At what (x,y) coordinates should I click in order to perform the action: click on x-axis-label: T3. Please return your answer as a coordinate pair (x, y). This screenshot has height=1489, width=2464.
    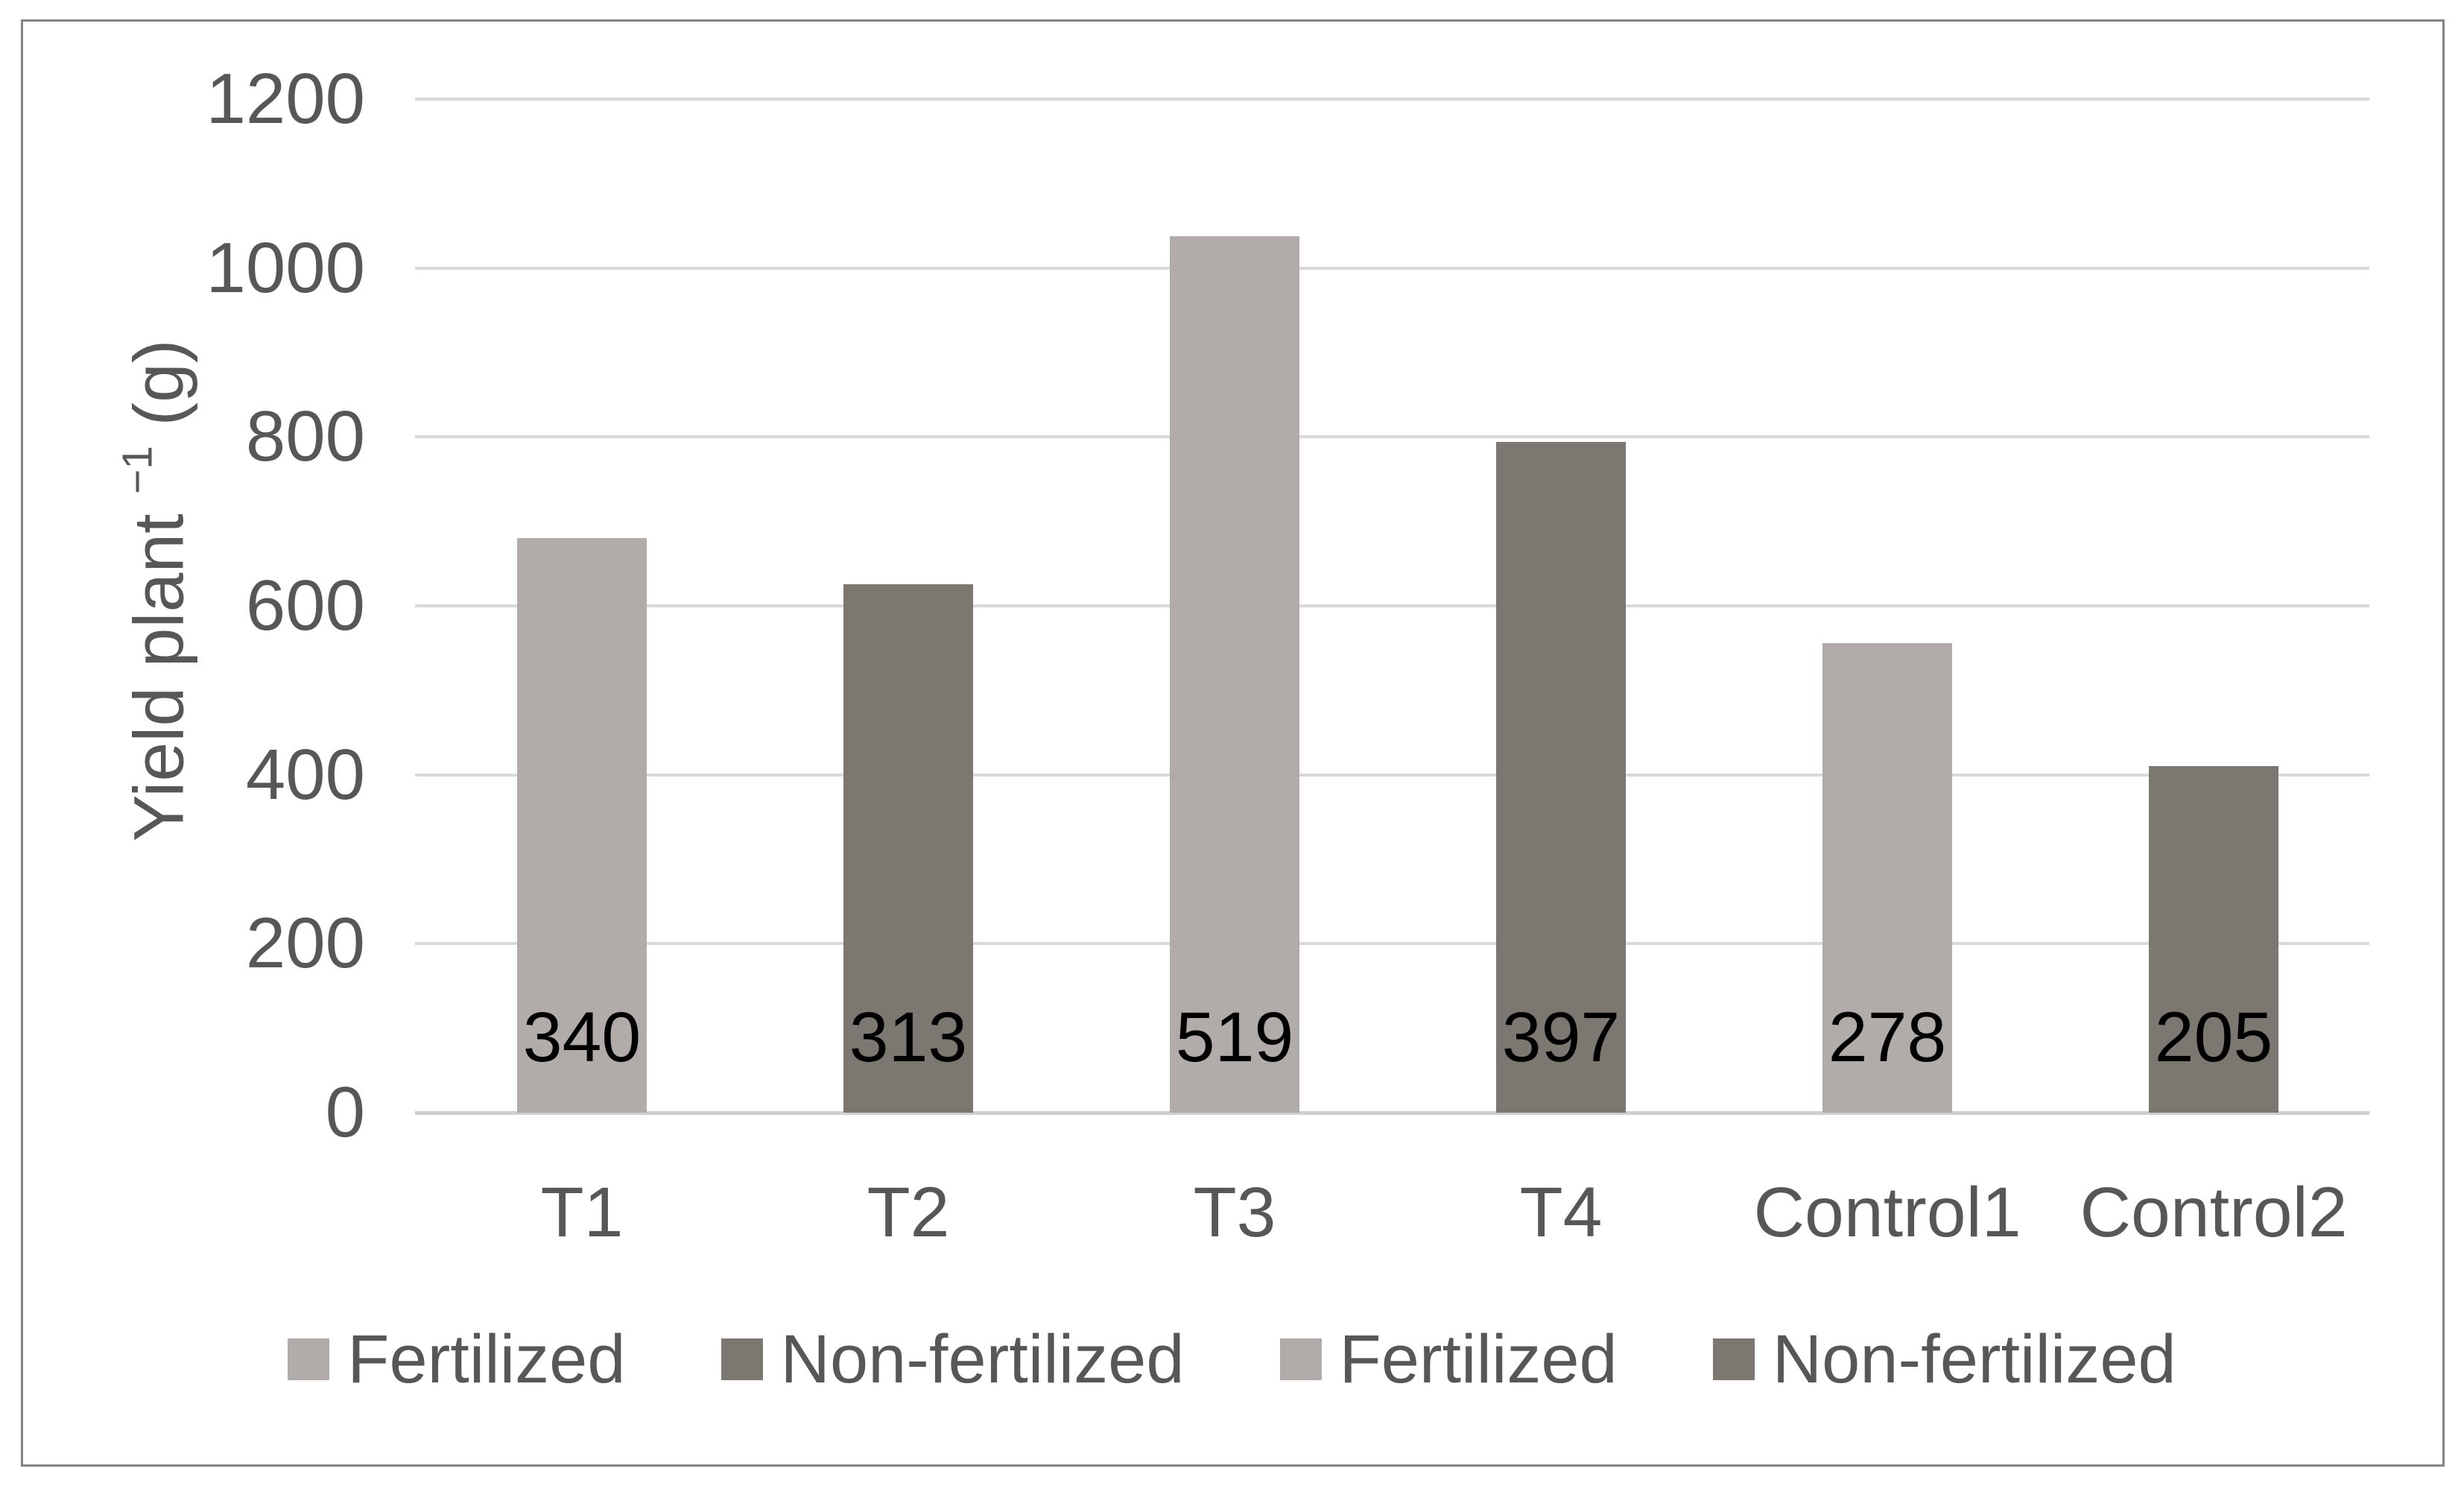
    Looking at the image, I should click on (1234, 1212).